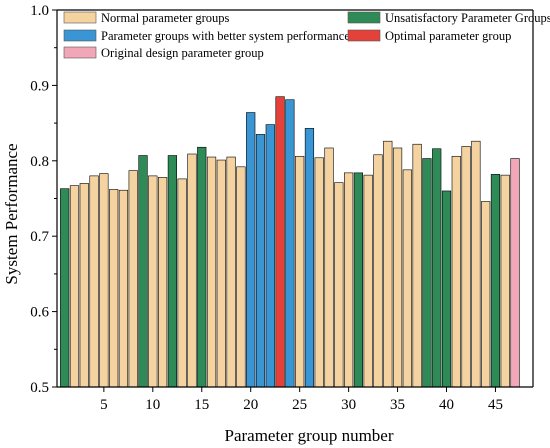 Image resolution: width=550 pixels, height=448 pixels. I want to click on x-tick-label: 45, so click(495, 405).